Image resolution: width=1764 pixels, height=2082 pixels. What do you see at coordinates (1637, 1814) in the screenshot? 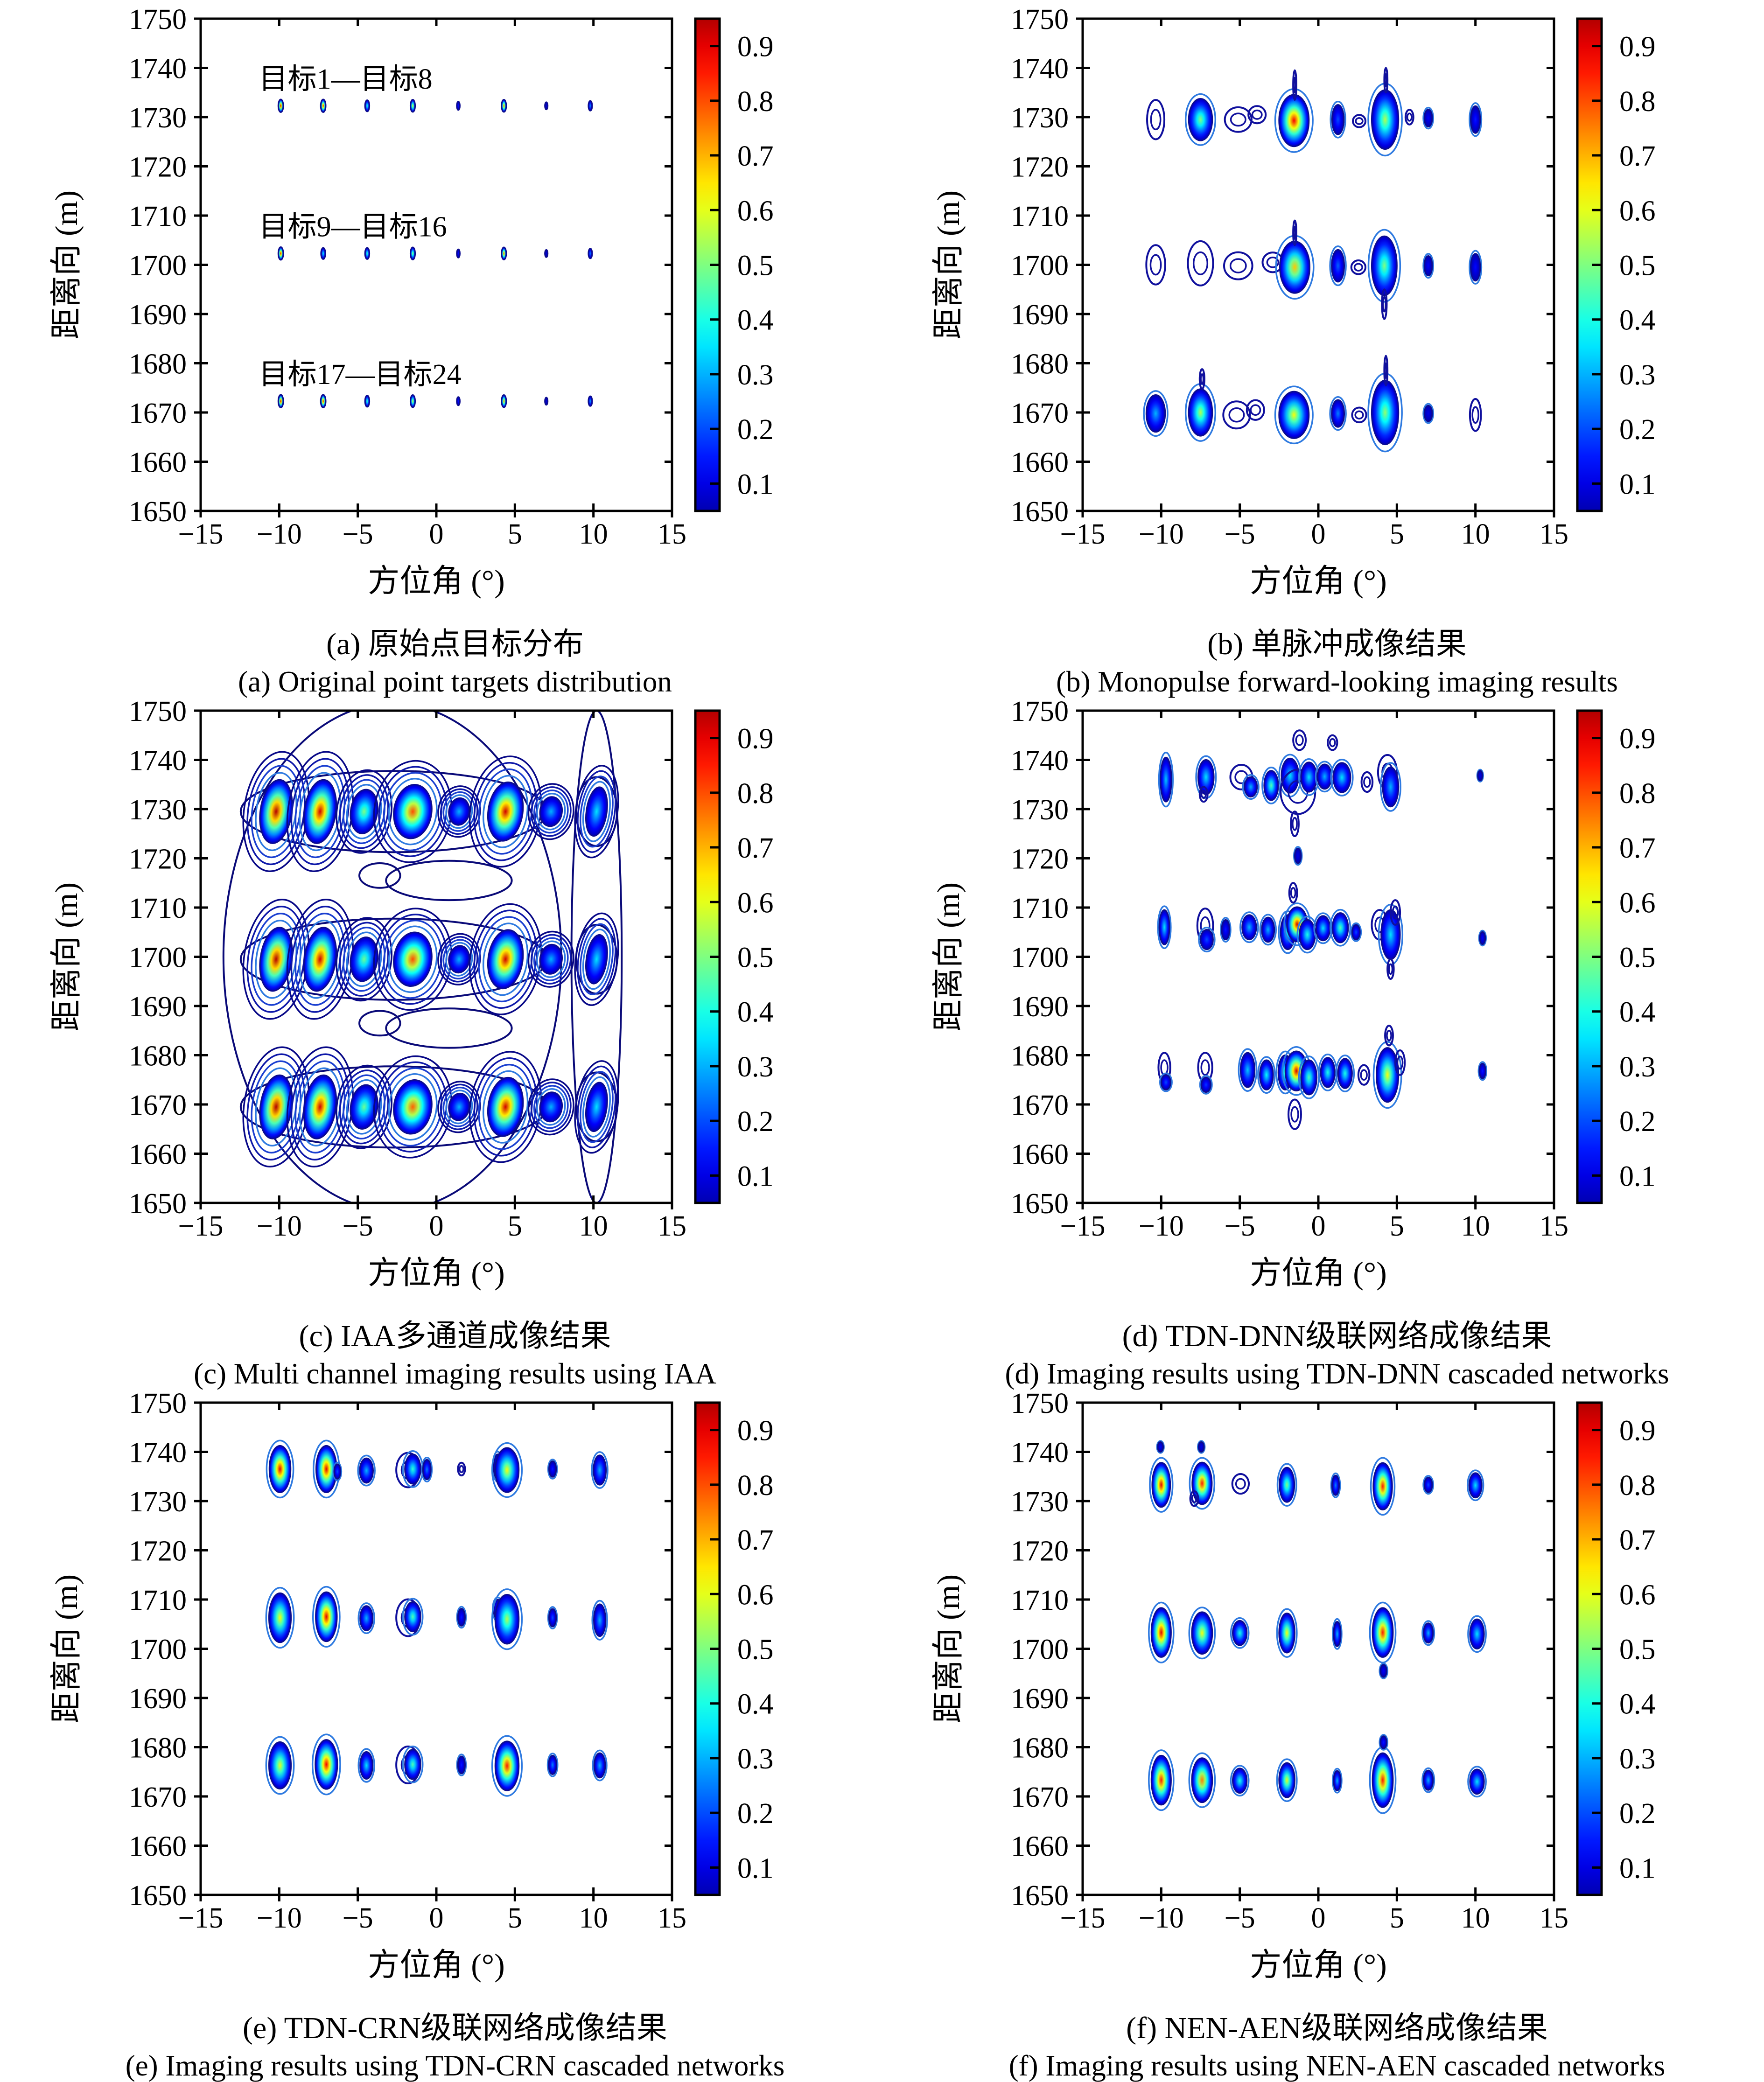
I see `colorbar-tick-label: 0.2` at bounding box center [1637, 1814].